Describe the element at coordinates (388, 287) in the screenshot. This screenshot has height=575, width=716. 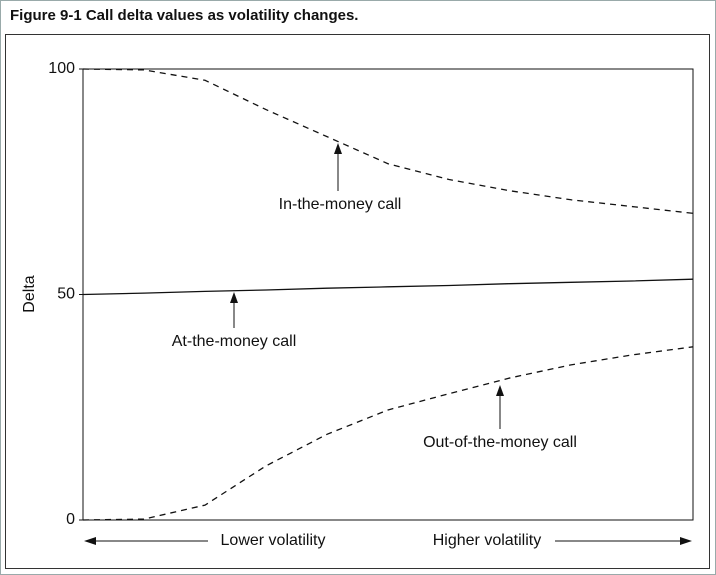
I see `series-line` at that location.